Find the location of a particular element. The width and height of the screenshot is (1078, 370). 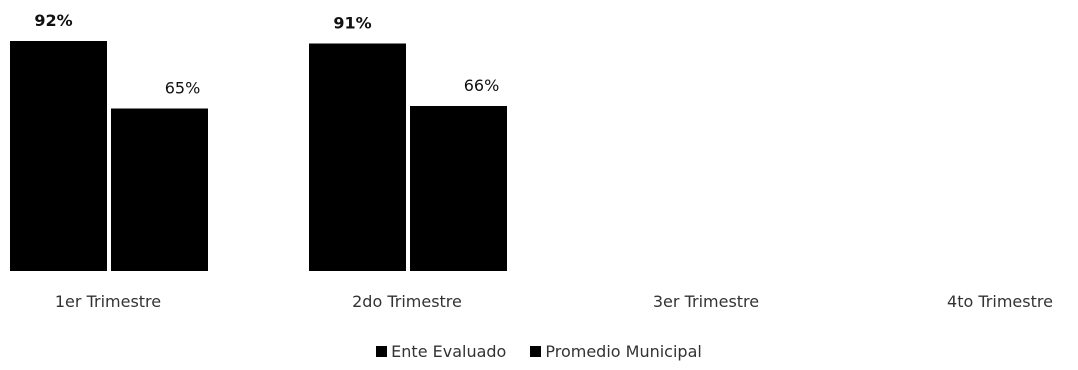

legend-label: Promedio Municipal is located at coordinates (623, 351).